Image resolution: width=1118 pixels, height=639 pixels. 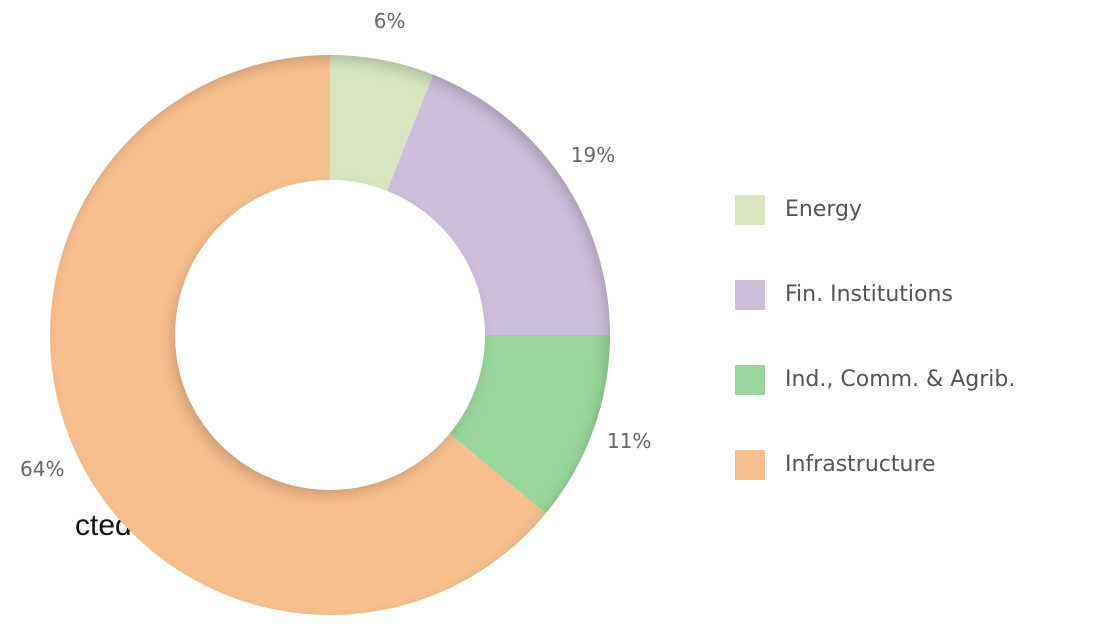 I want to click on data-label: 6%, so click(x=390, y=21).